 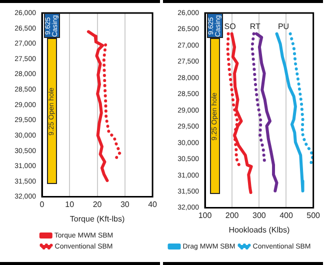 I want to click on annotation: SO, so click(x=230, y=26).